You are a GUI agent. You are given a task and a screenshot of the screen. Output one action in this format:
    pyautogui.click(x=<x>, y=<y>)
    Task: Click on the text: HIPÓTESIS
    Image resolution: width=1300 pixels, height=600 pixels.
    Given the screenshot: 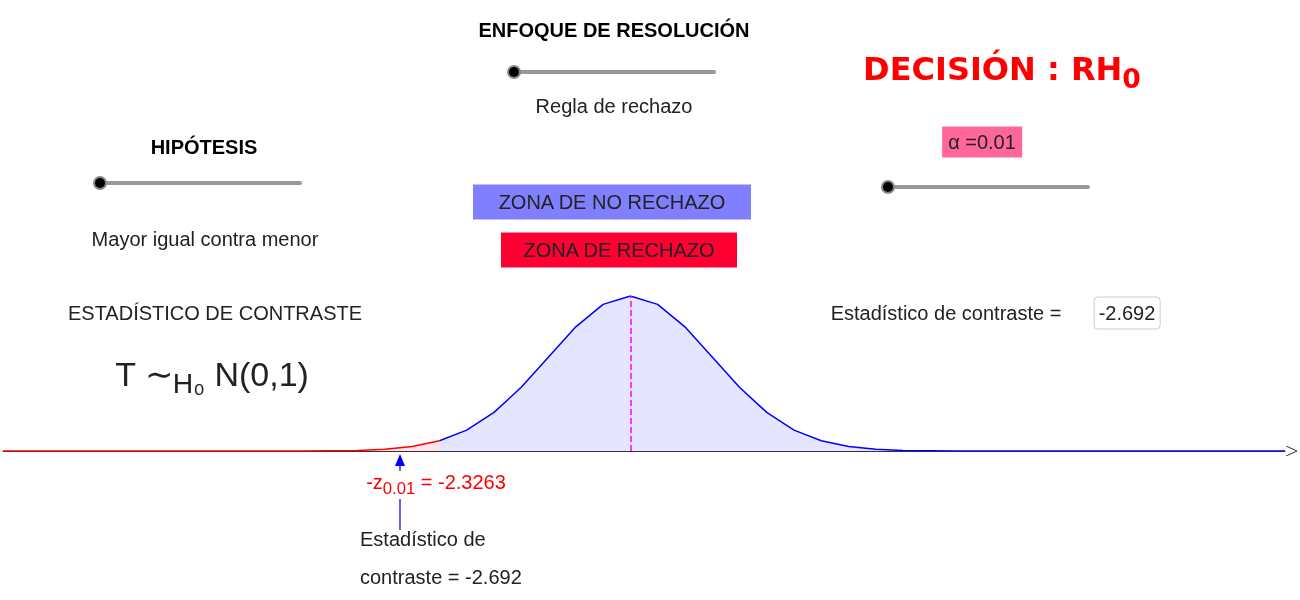 What is the action you would take?
    pyautogui.click(x=204, y=147)
    